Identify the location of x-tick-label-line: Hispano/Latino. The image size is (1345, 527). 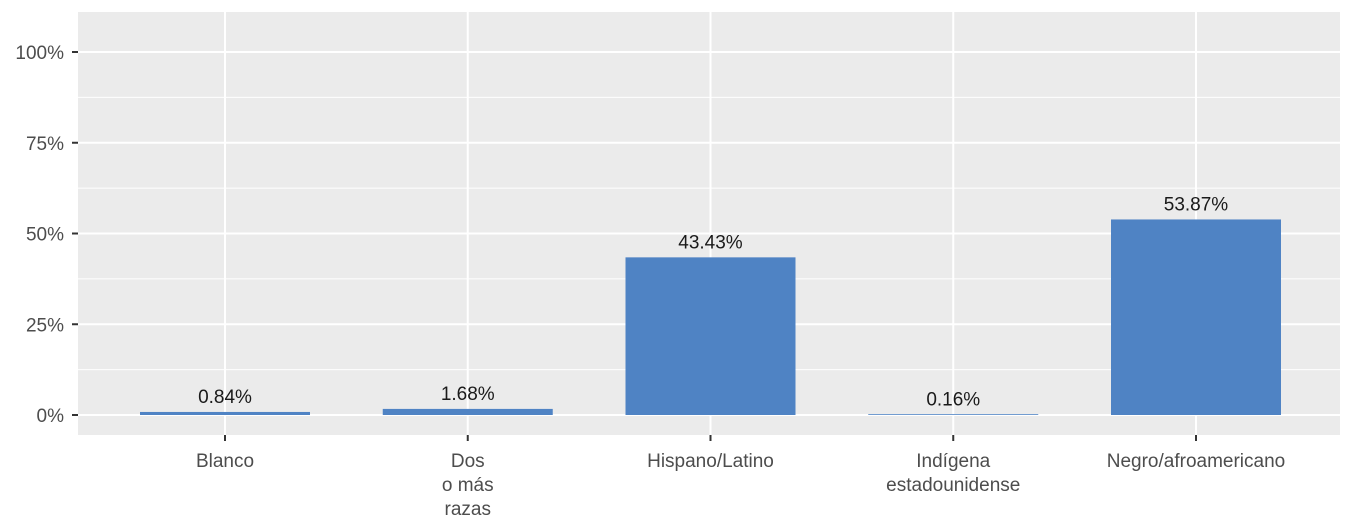
(710, 461).